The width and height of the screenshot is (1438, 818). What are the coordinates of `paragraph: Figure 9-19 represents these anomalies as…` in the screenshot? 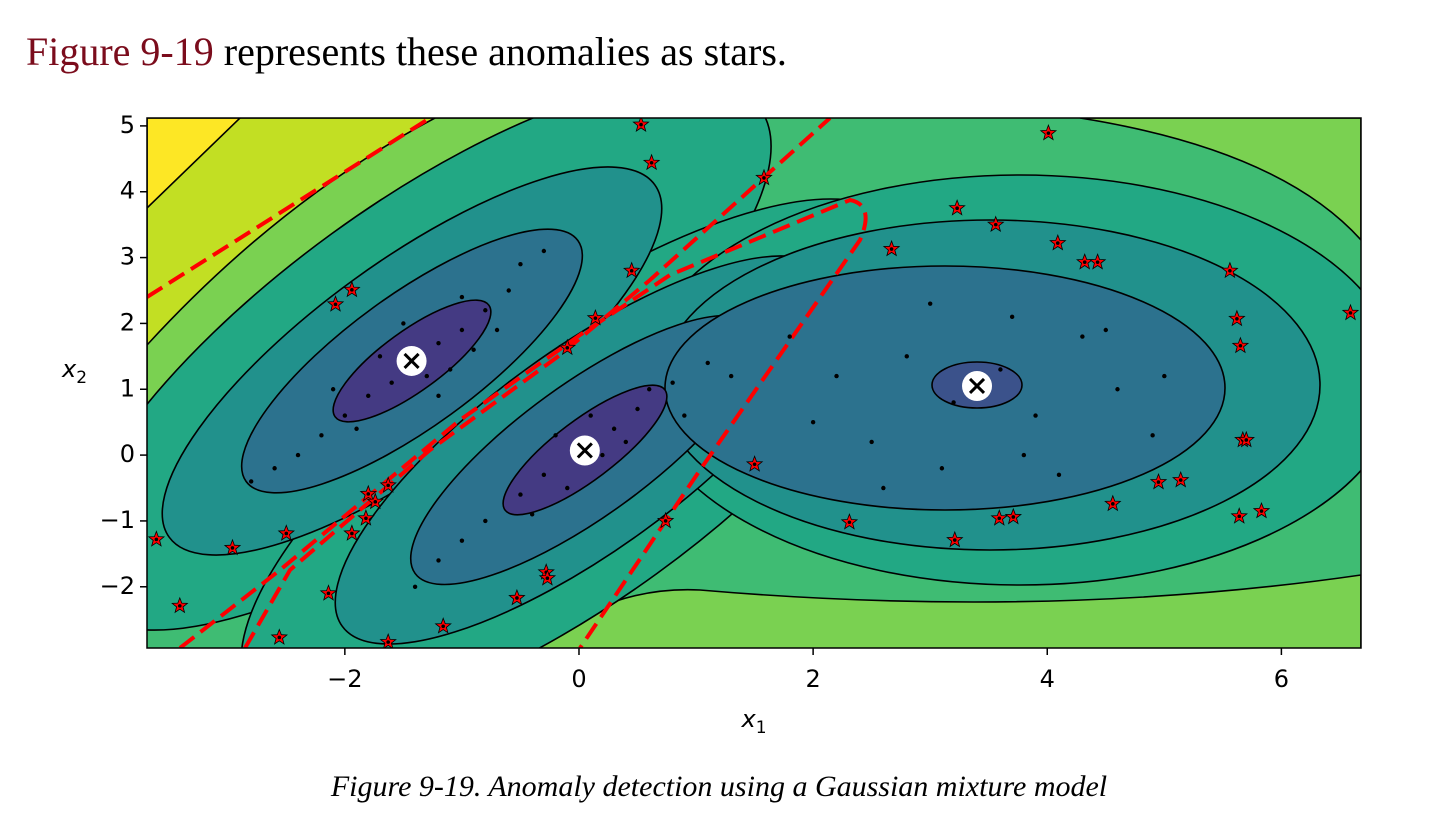 It's located at (406, 51).